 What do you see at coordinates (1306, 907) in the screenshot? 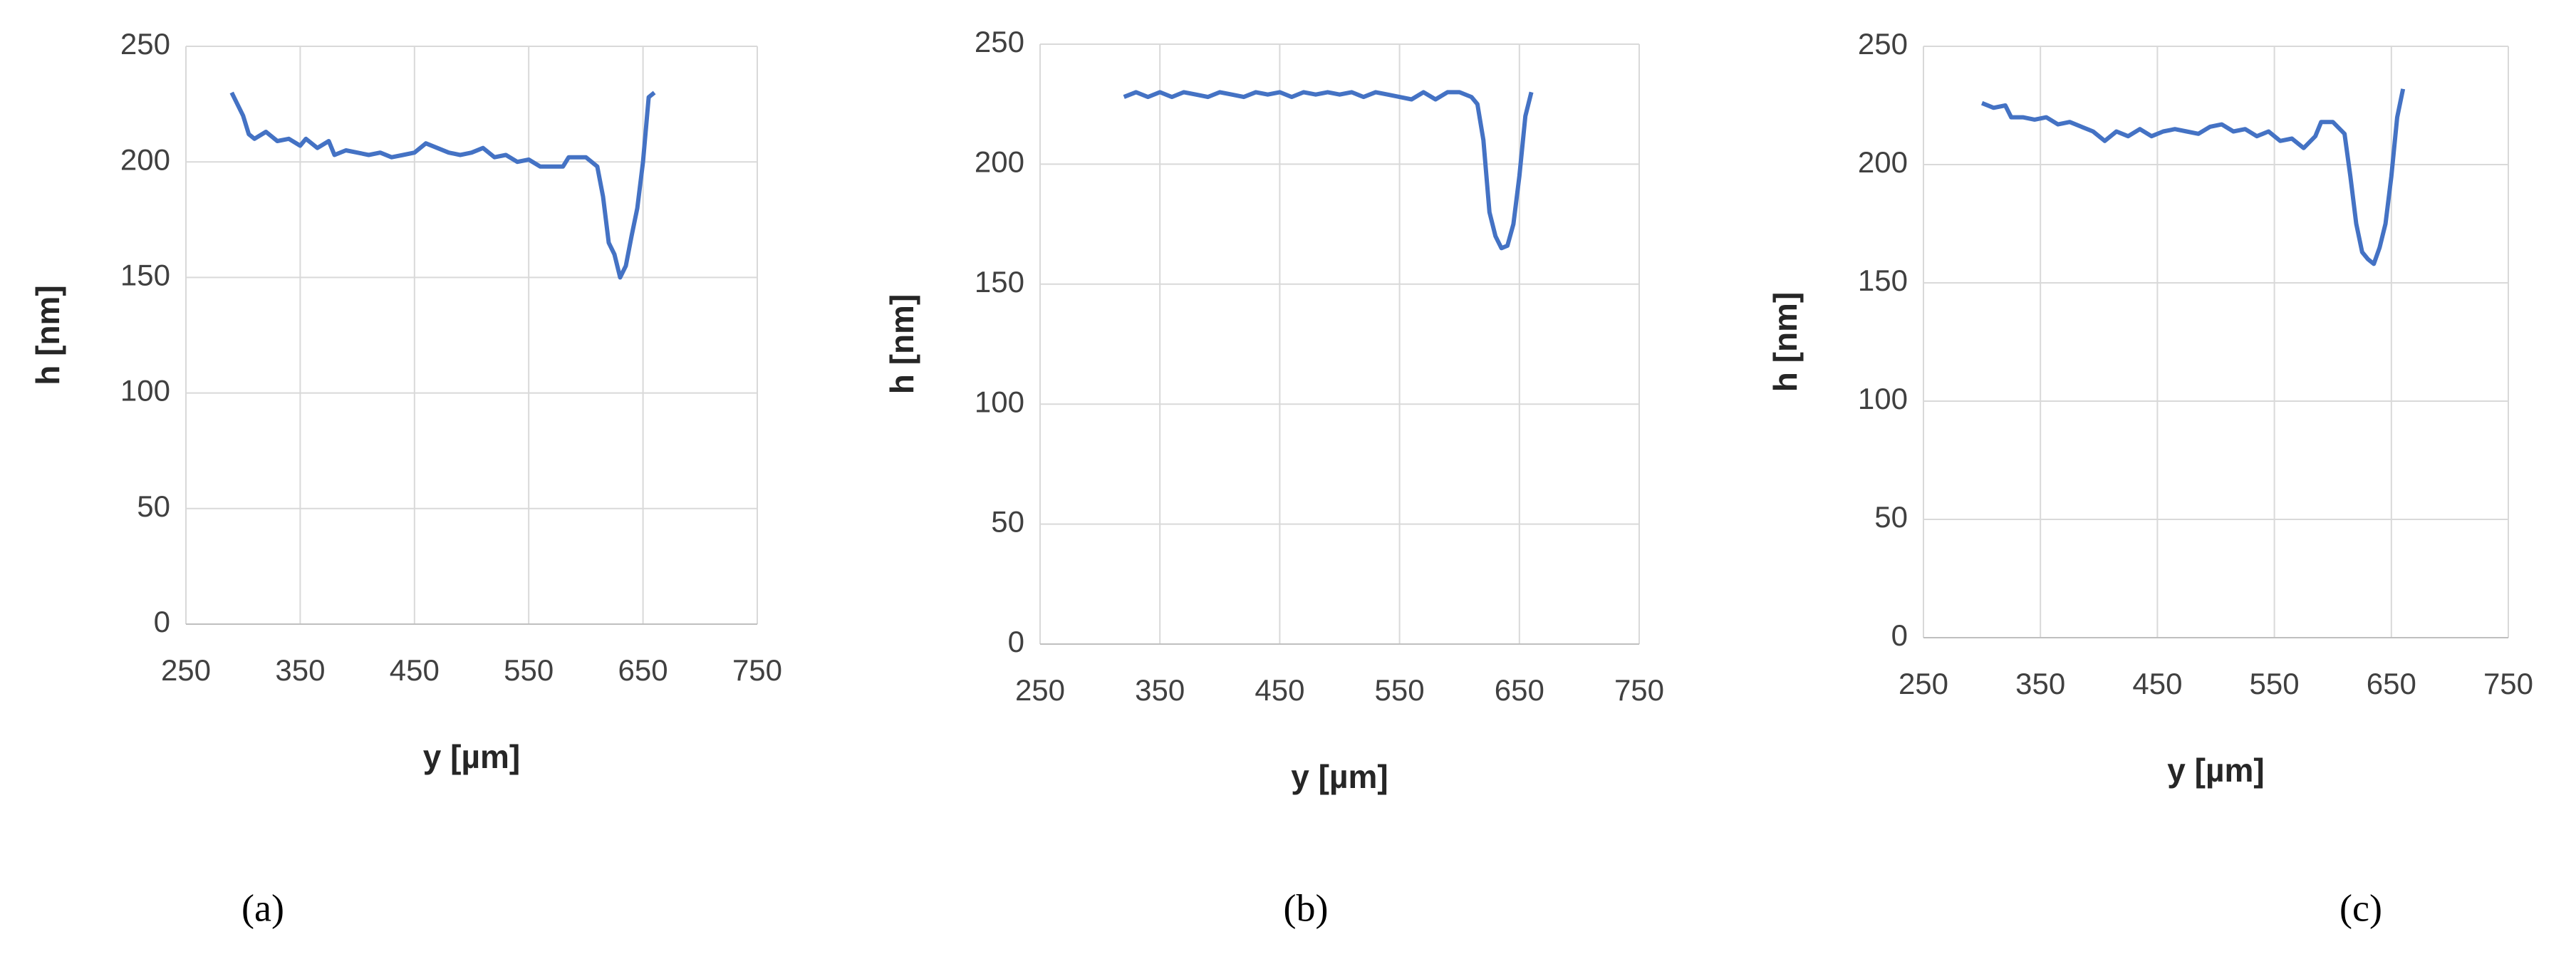
I see `caption: (b)` at bounding box center [1306, 907].